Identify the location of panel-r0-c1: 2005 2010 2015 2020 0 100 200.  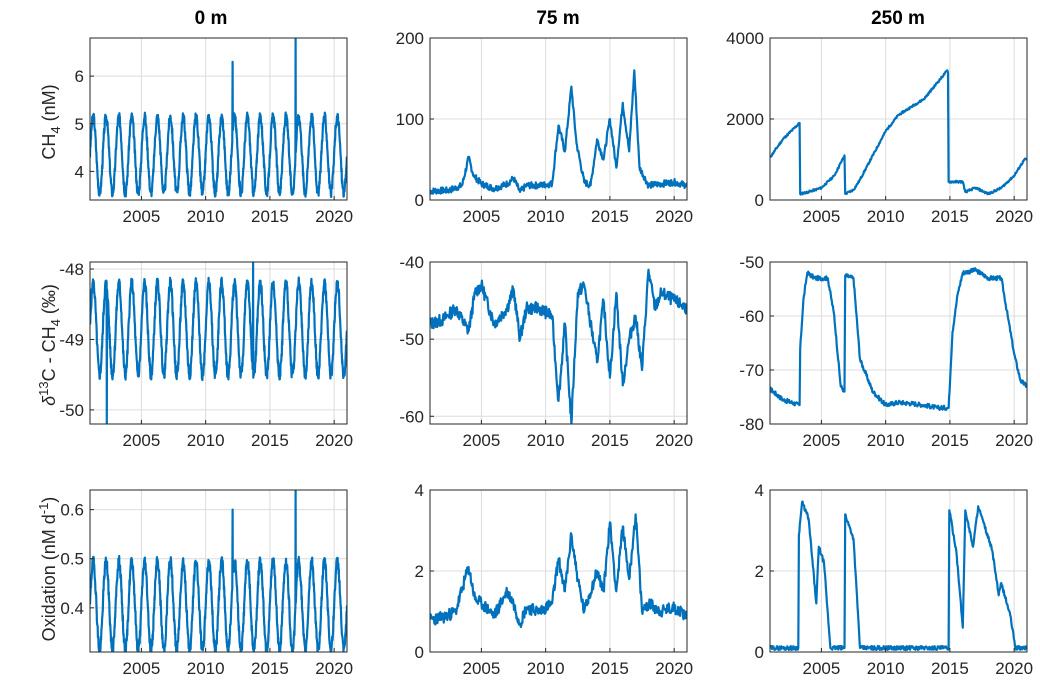
(544, 127).